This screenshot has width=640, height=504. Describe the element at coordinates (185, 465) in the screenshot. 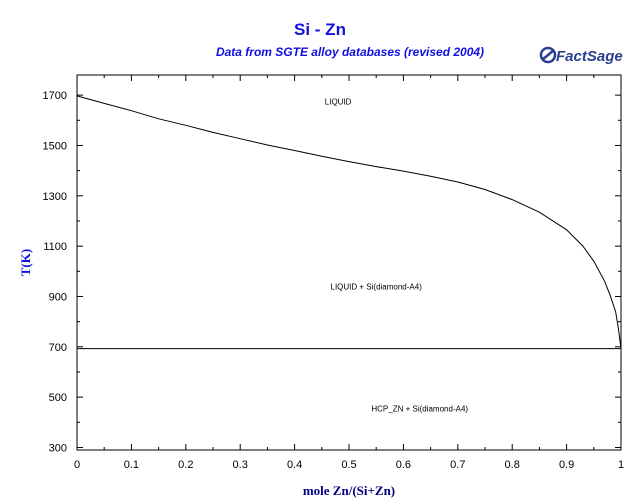

I see `x-tick-label: 0.2` at that location.